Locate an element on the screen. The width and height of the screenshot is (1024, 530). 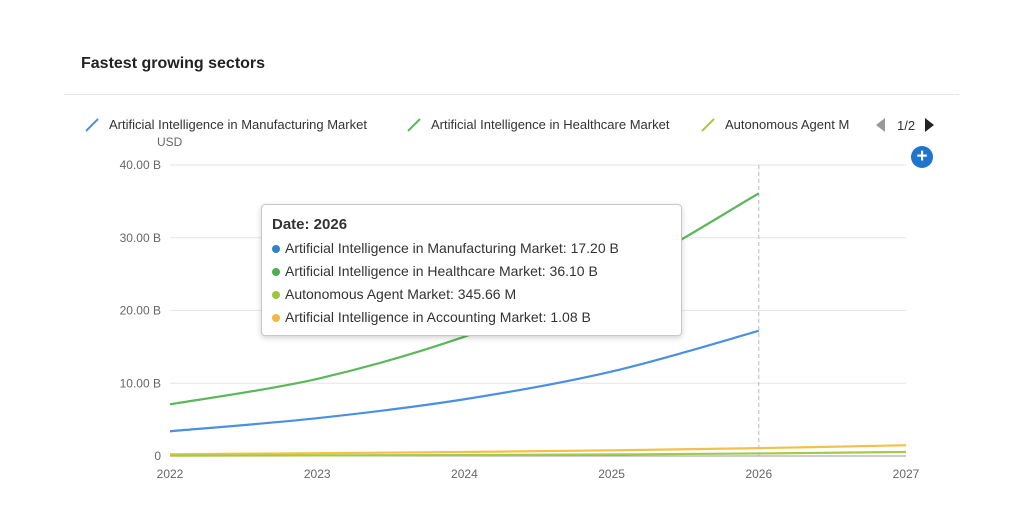
y-tick-label: 20.00 B is located at coordinates (140, 311).